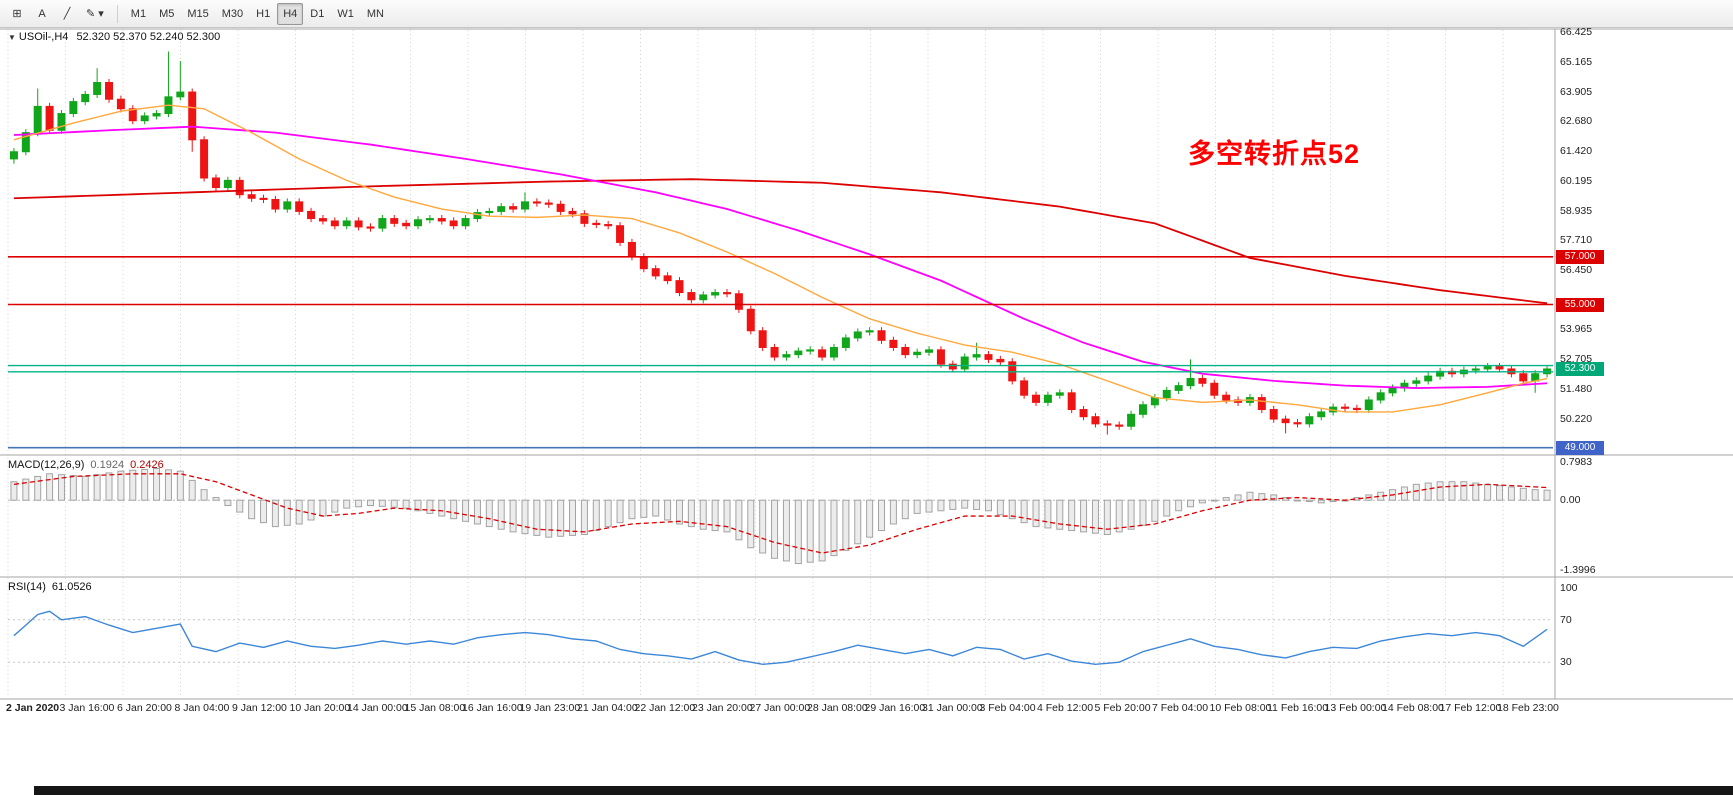  Describe the element at coordinates (1576, 121) in the screenshot. I see `price-scale-label: 62.680` at that location.